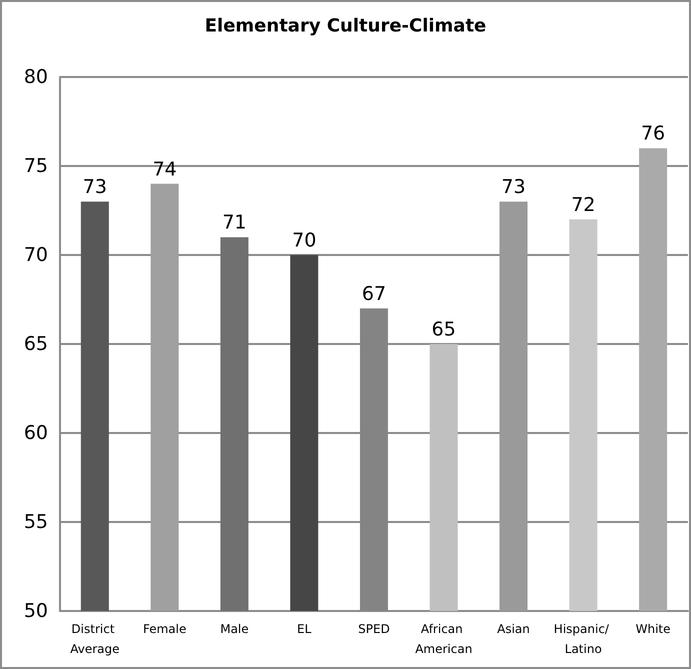 The width and height of the screenshot is (691, 669). Describe the element at coordinates (653, 629) in the screenshot. I see `x-tick-label: White` at that location.